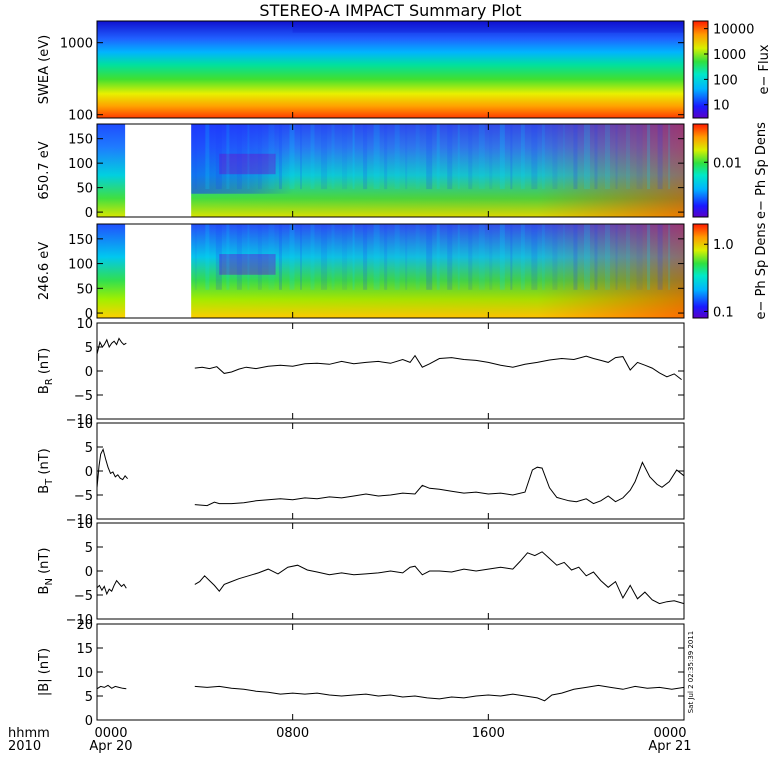 The height and width of the screenshot is (780, 780). I want to click on heatmap-low-flux-region, so click(242, 159).